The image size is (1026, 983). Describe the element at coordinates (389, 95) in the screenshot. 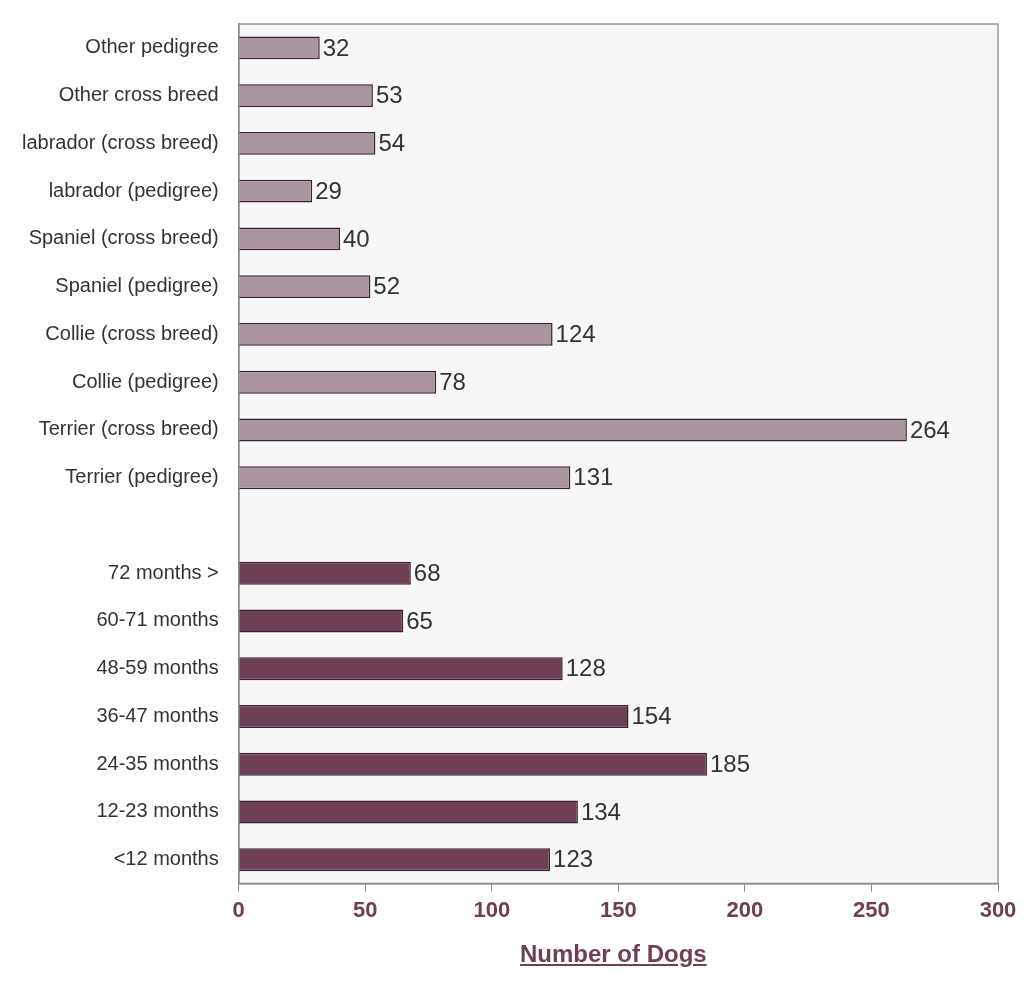

I see `data-label: 53` at that location.